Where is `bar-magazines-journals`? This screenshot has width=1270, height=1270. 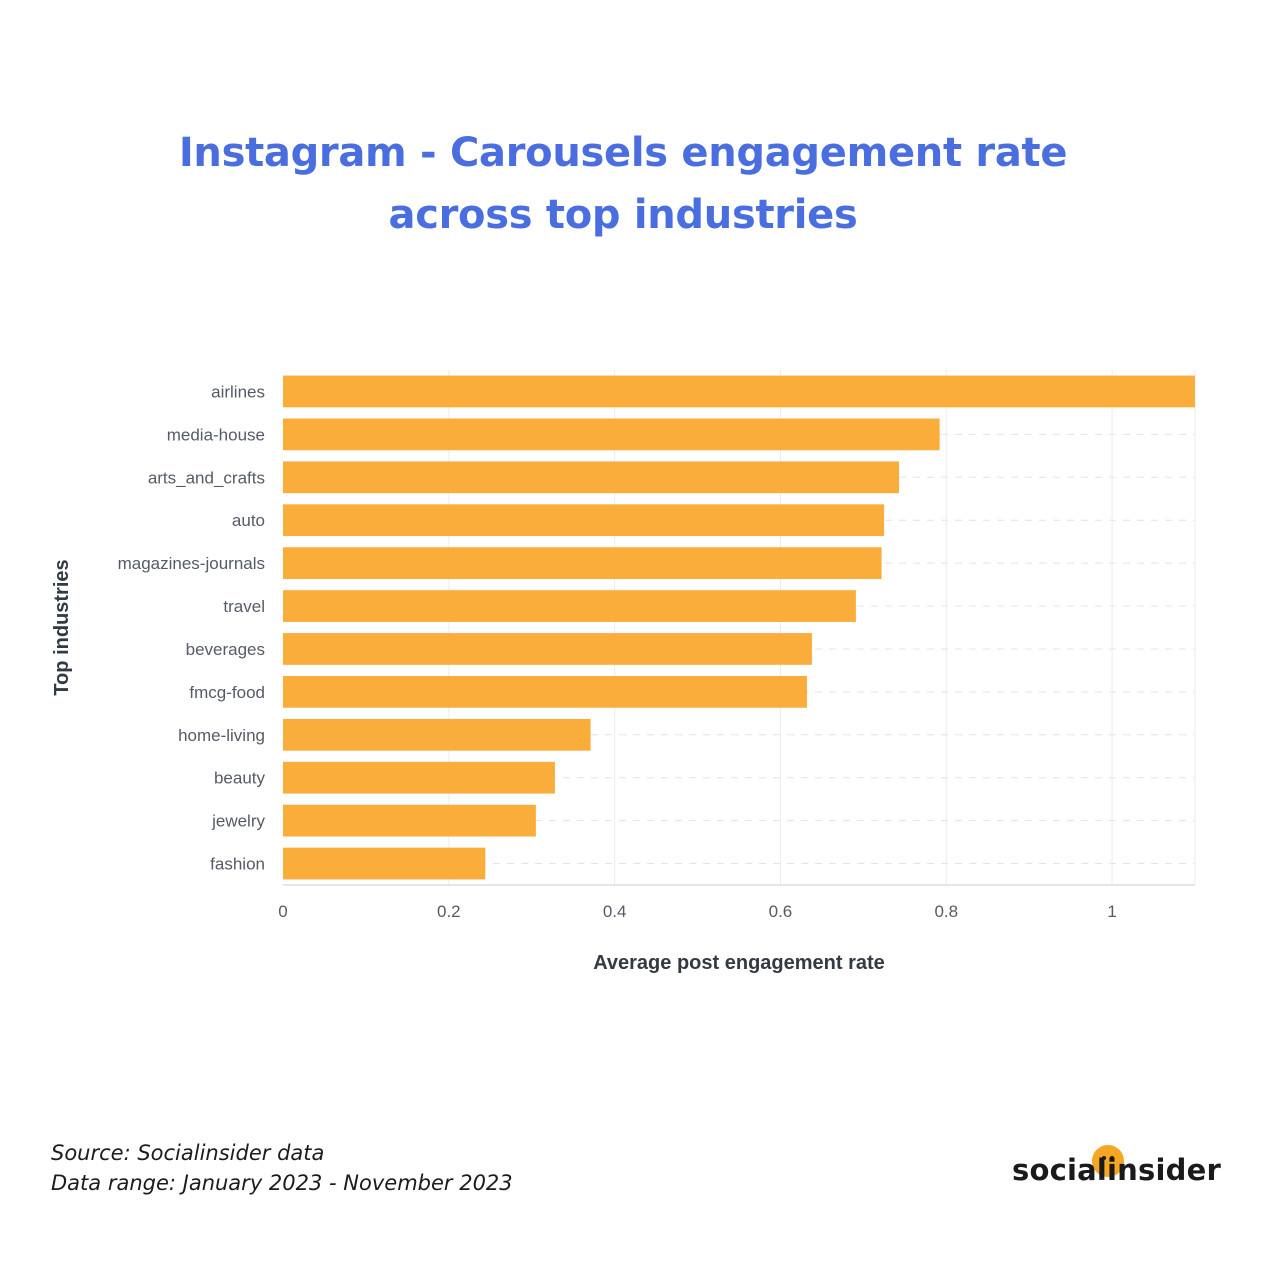 bar-magazines-journals is located at coordinates (582, 563).